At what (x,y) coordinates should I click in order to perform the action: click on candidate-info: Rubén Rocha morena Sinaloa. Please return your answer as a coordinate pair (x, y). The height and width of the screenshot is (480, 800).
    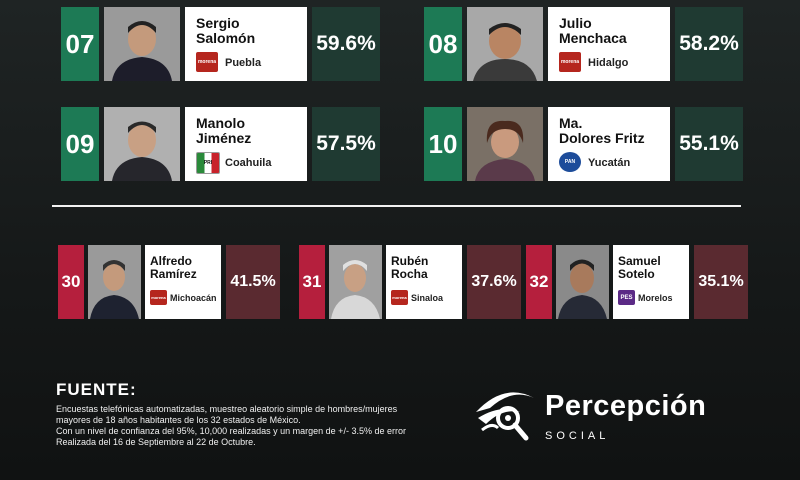
    Looking at the image, I should click on (424, 282).